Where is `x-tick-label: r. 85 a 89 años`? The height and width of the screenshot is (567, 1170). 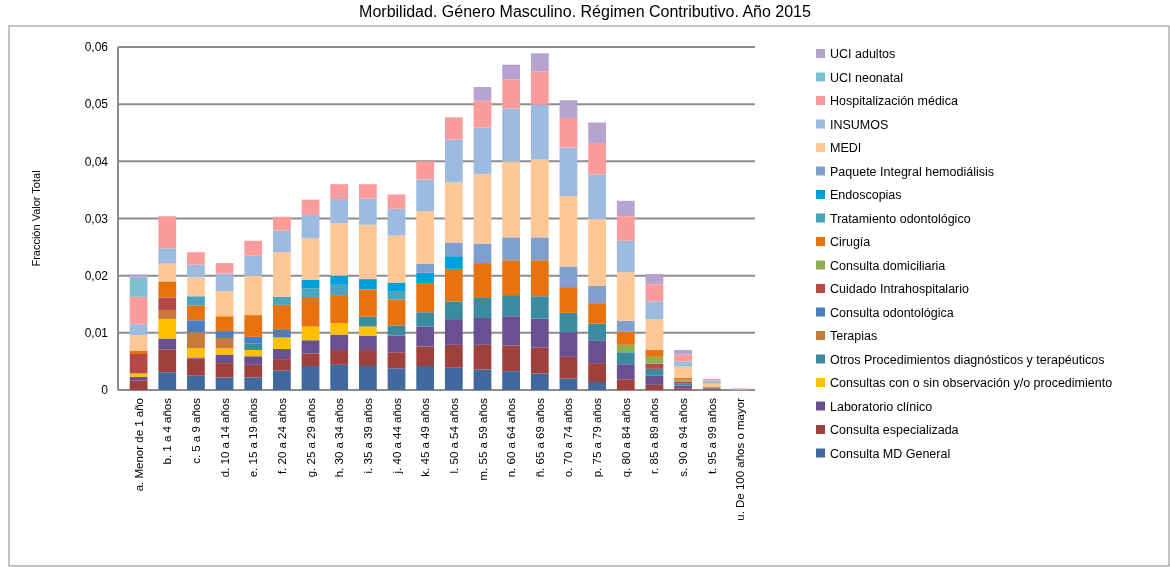
x-tick-label: r. 85 a 89 años is located at coordinates (654, 436).